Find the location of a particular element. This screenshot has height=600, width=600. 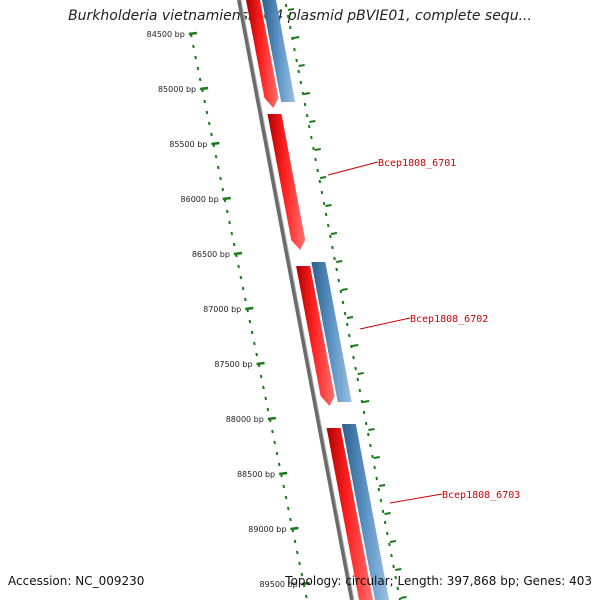

ruler-tick-label: 89500 bp is located at coordinates (279, 584).